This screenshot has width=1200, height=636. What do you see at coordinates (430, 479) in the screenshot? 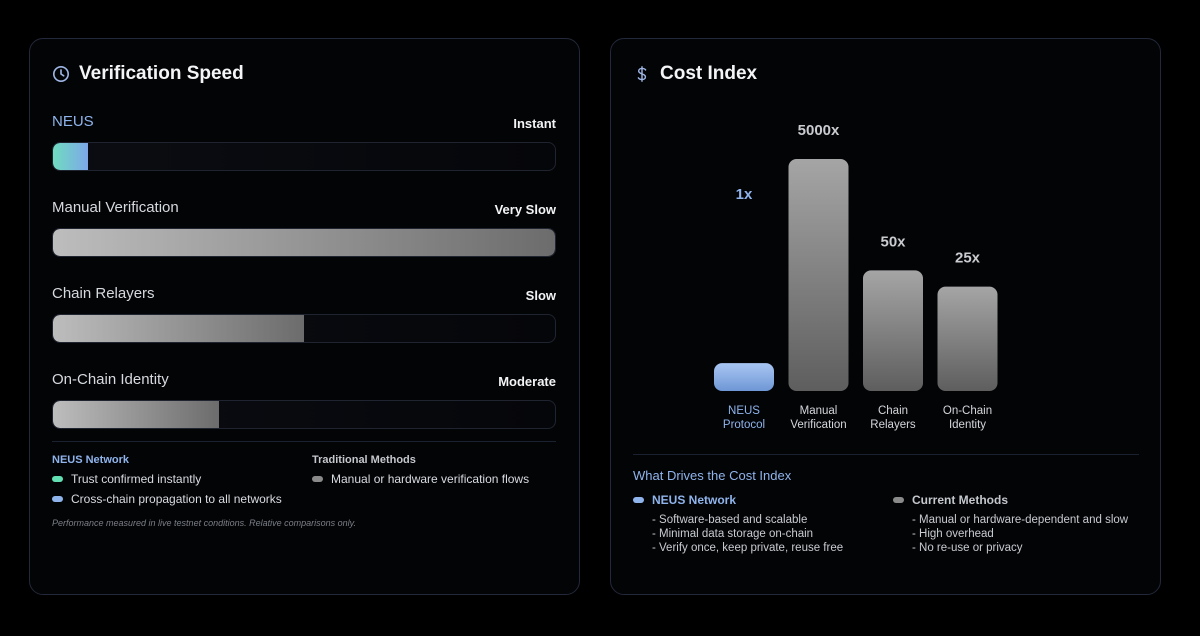
I see `legend-item-text: Manual or hardware verification flows` at bounding box center [430, 479].